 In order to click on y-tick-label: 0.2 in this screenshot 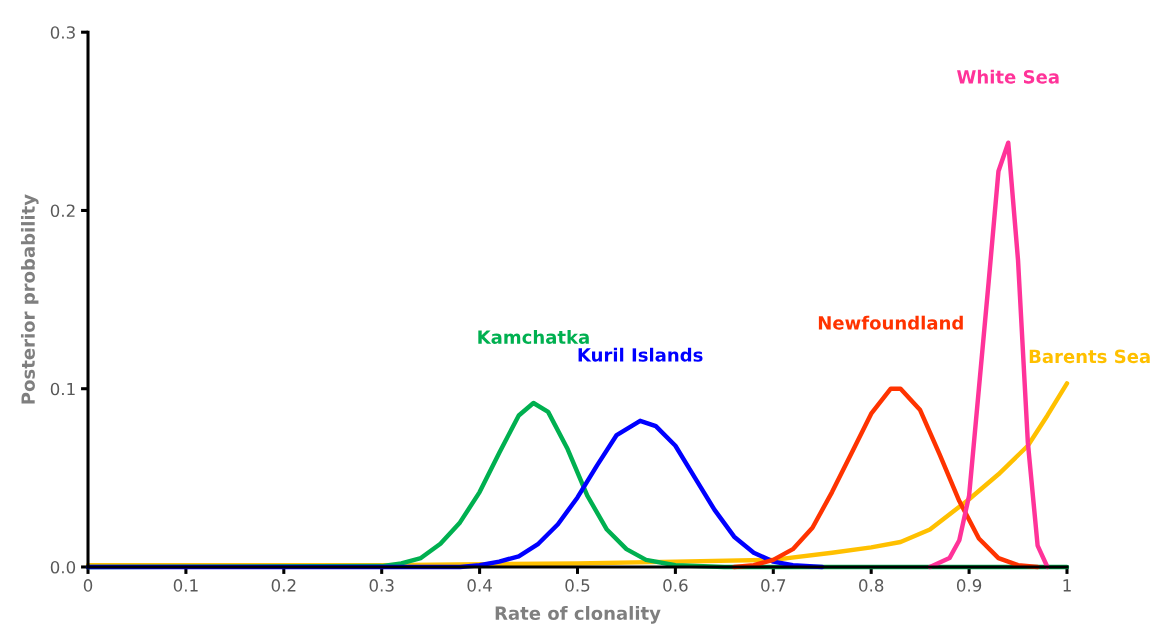, I will do `click(62, 211)`.